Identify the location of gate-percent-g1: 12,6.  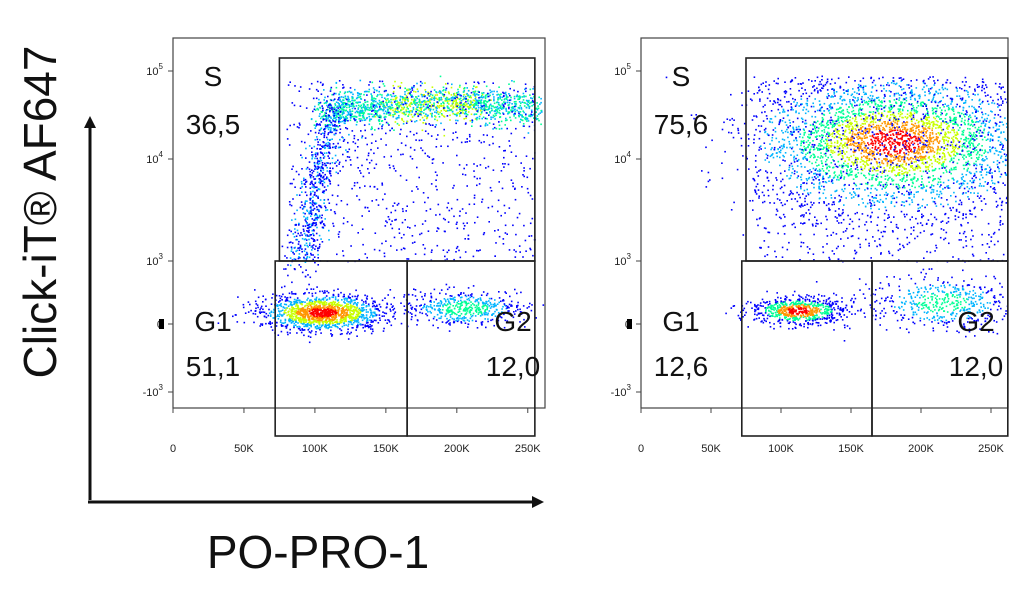
(681, 366).